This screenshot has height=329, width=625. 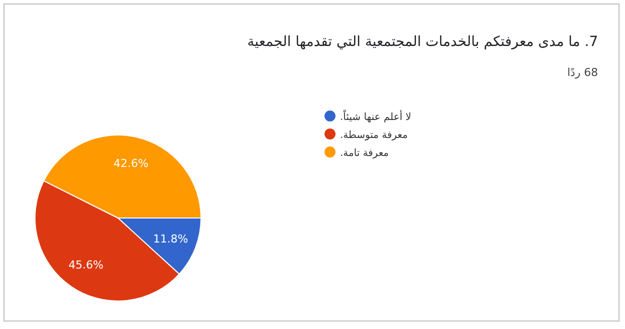 What do you see at coordinates (422, 42) in the screenshot?
I see `chart-title: 7. ما مدى معرفتكم بالخدمات المجتمعية التي تقدمها الجمعية` at bounding box center [422, 42].